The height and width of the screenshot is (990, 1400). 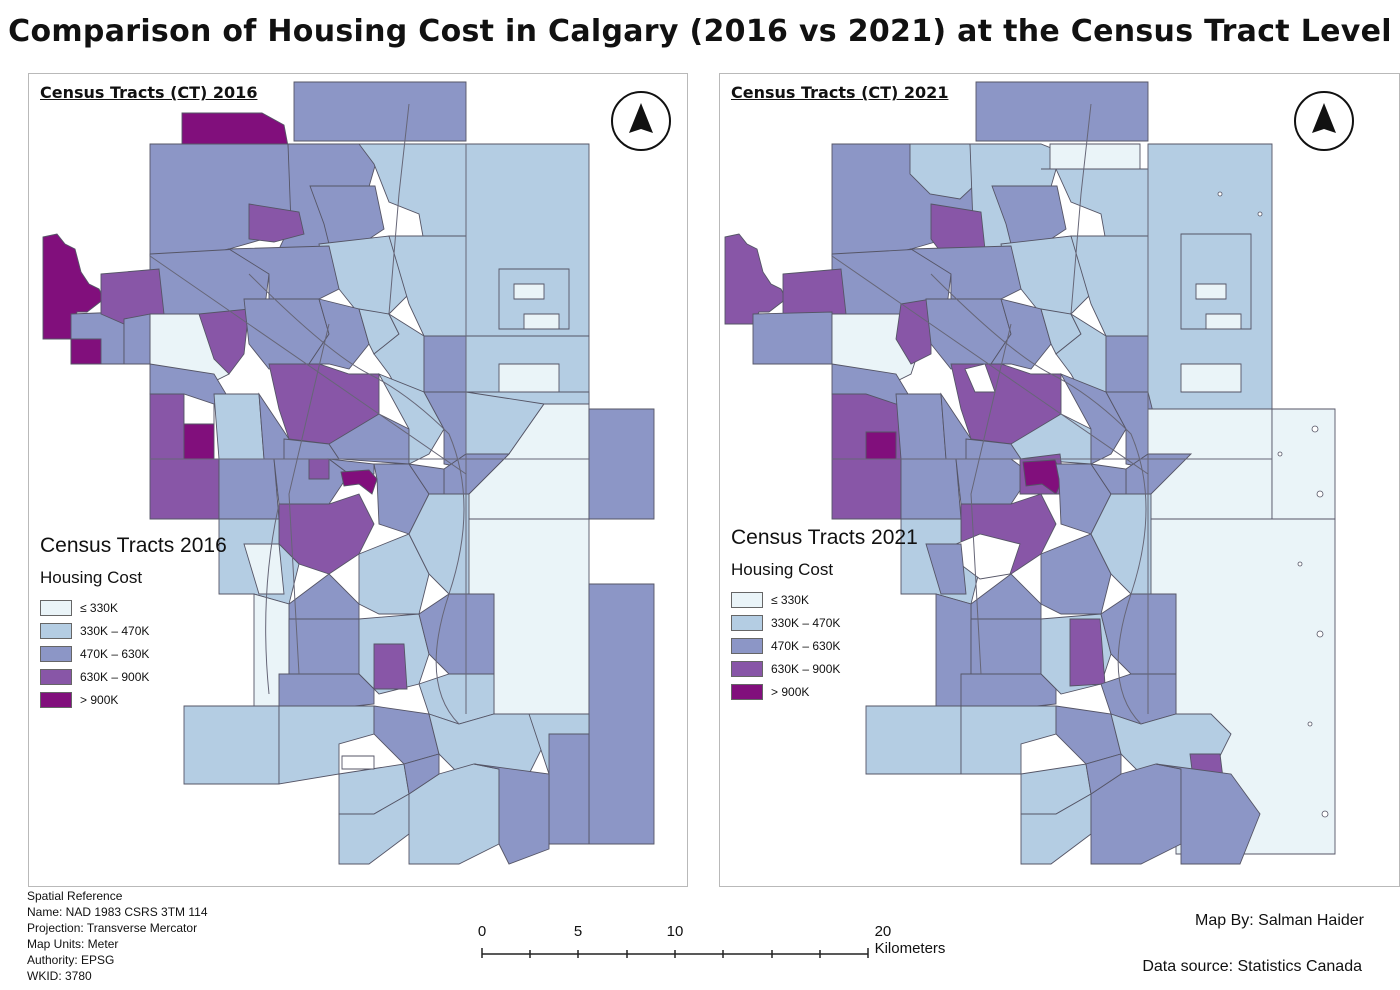 I want to click on spatial-authority: Authority: EPSG, so click(x=71, y=960).